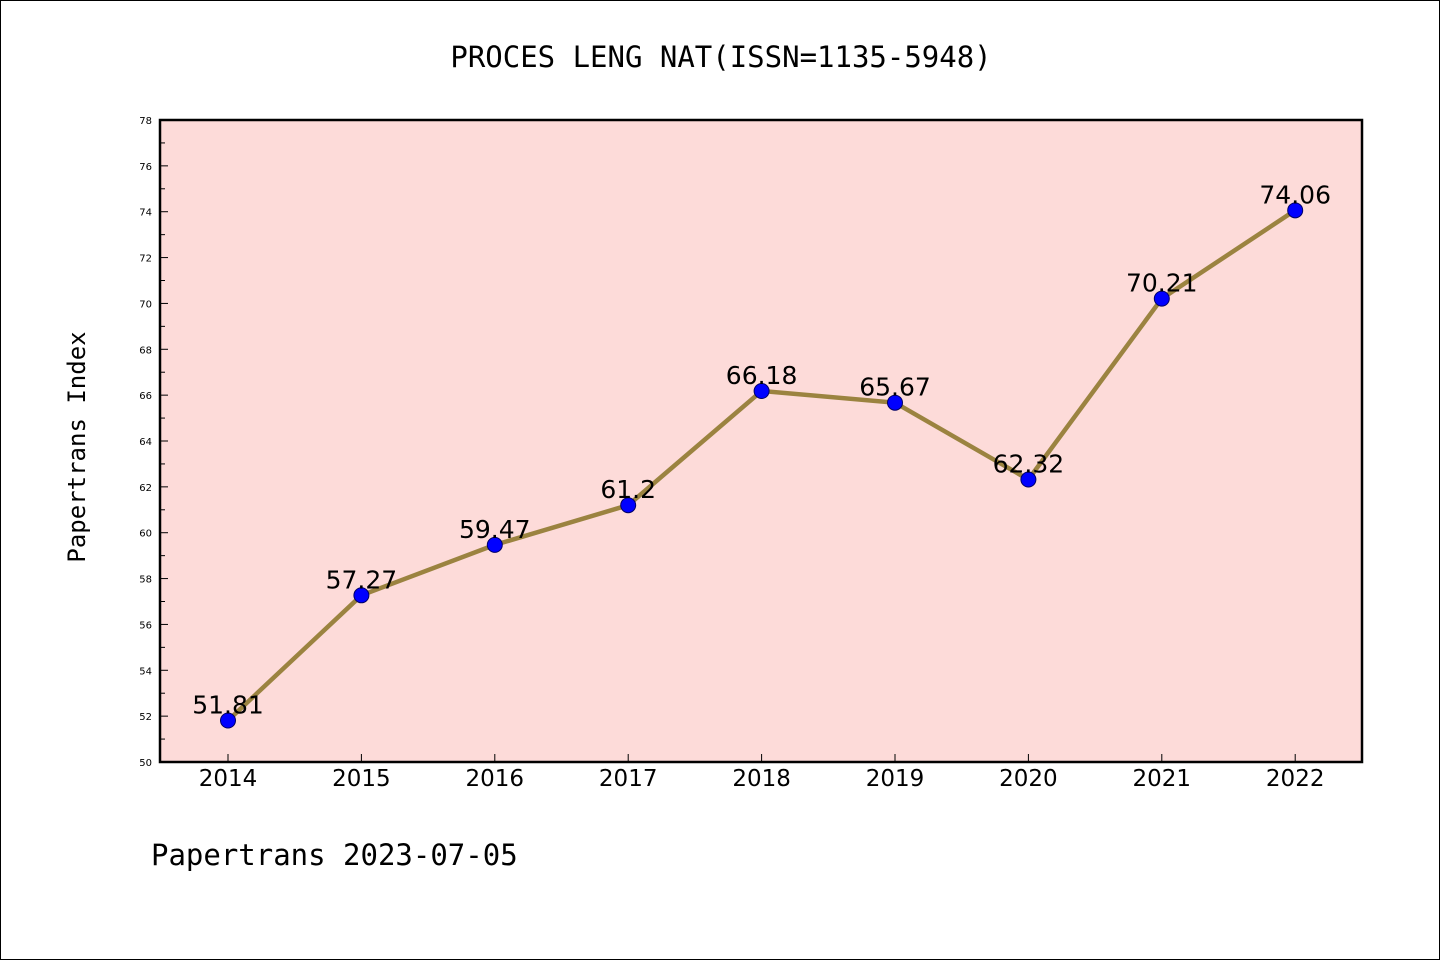  Describe the element at coordinates (1162, 283) in the screenshot. I see `data-label: 70.21` at that location.